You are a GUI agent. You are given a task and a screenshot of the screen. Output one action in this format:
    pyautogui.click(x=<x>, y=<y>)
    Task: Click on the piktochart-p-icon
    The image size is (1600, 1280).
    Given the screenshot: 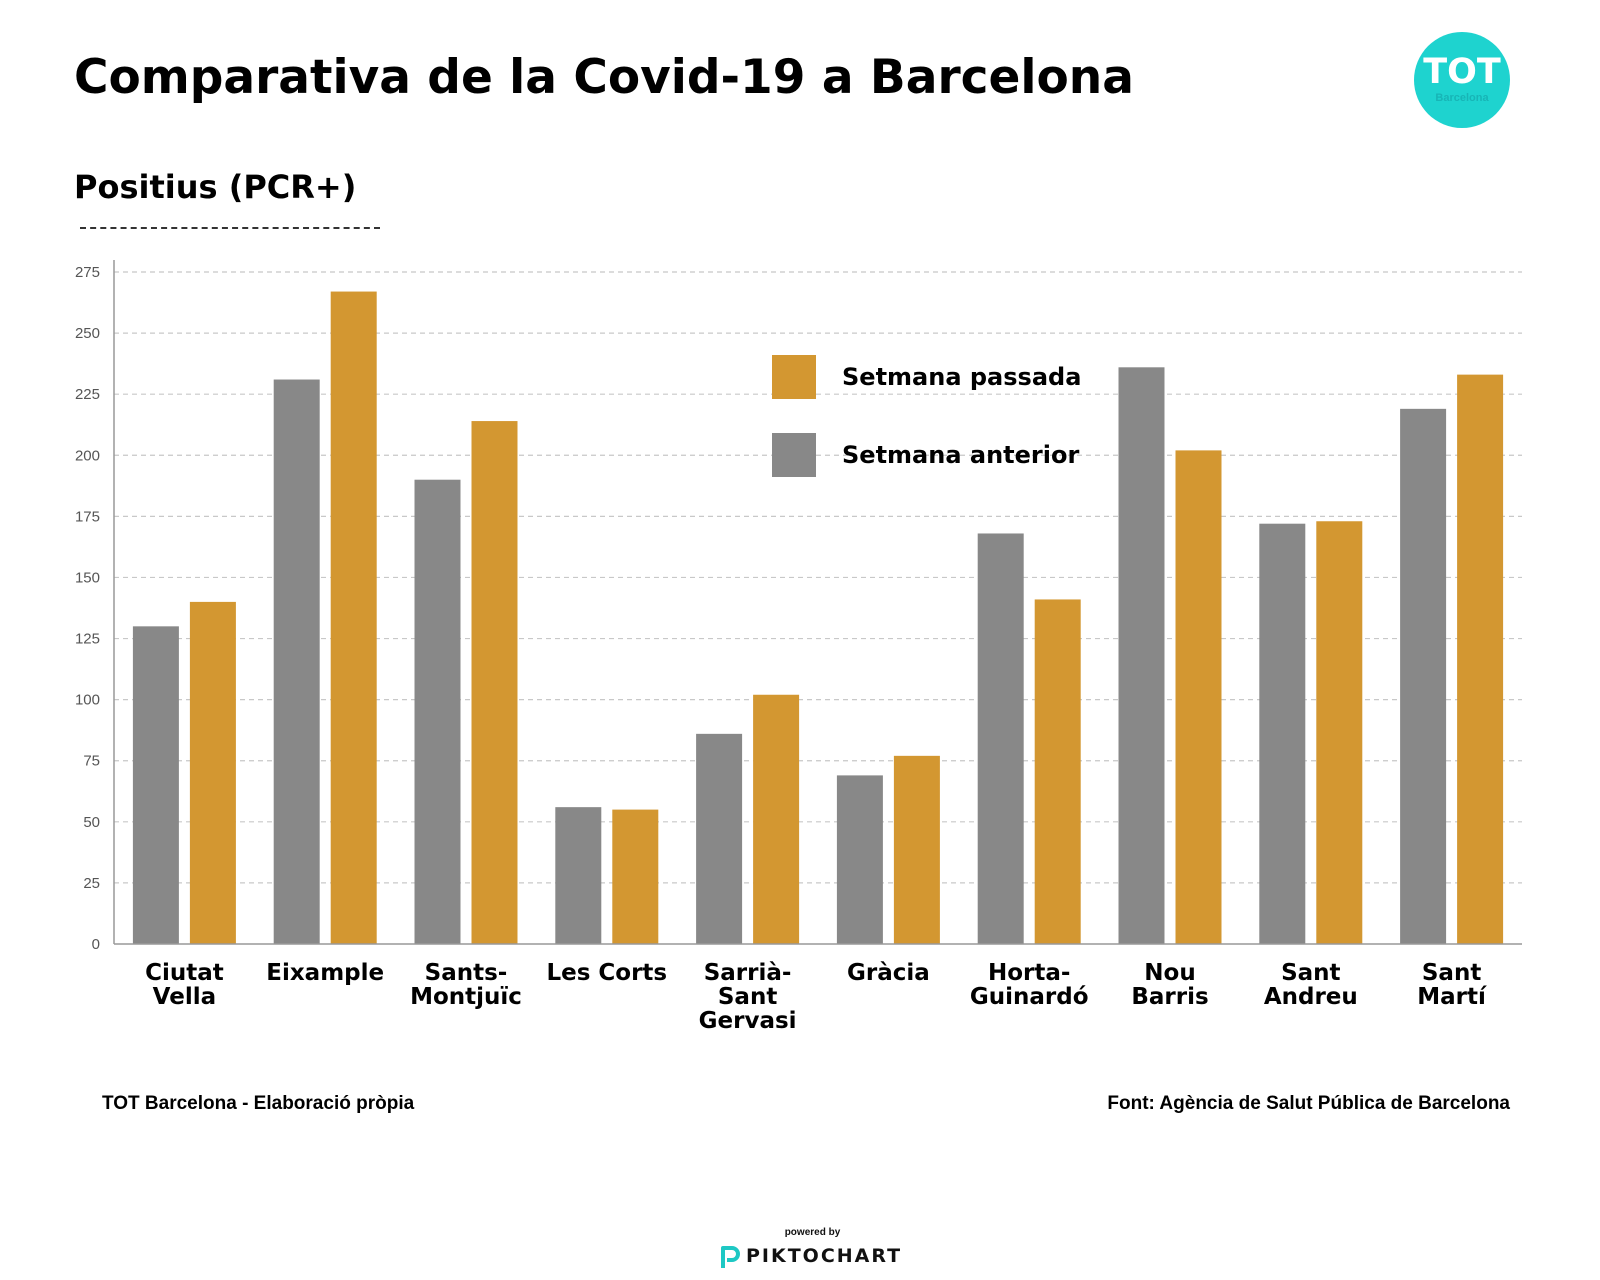 What is the action you would take?
    pyautogui.click(x=730, y=1257)
    